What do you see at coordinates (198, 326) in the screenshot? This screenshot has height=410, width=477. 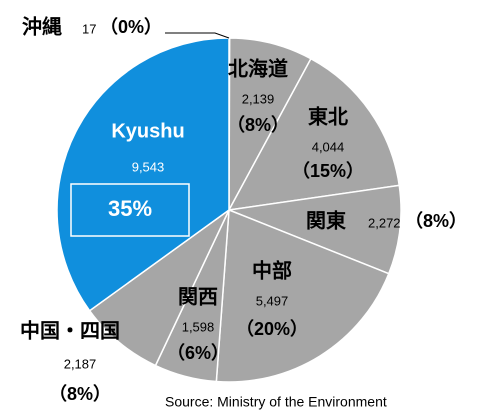 I see `value-label: 1,598` at bounding box center [198, 326].